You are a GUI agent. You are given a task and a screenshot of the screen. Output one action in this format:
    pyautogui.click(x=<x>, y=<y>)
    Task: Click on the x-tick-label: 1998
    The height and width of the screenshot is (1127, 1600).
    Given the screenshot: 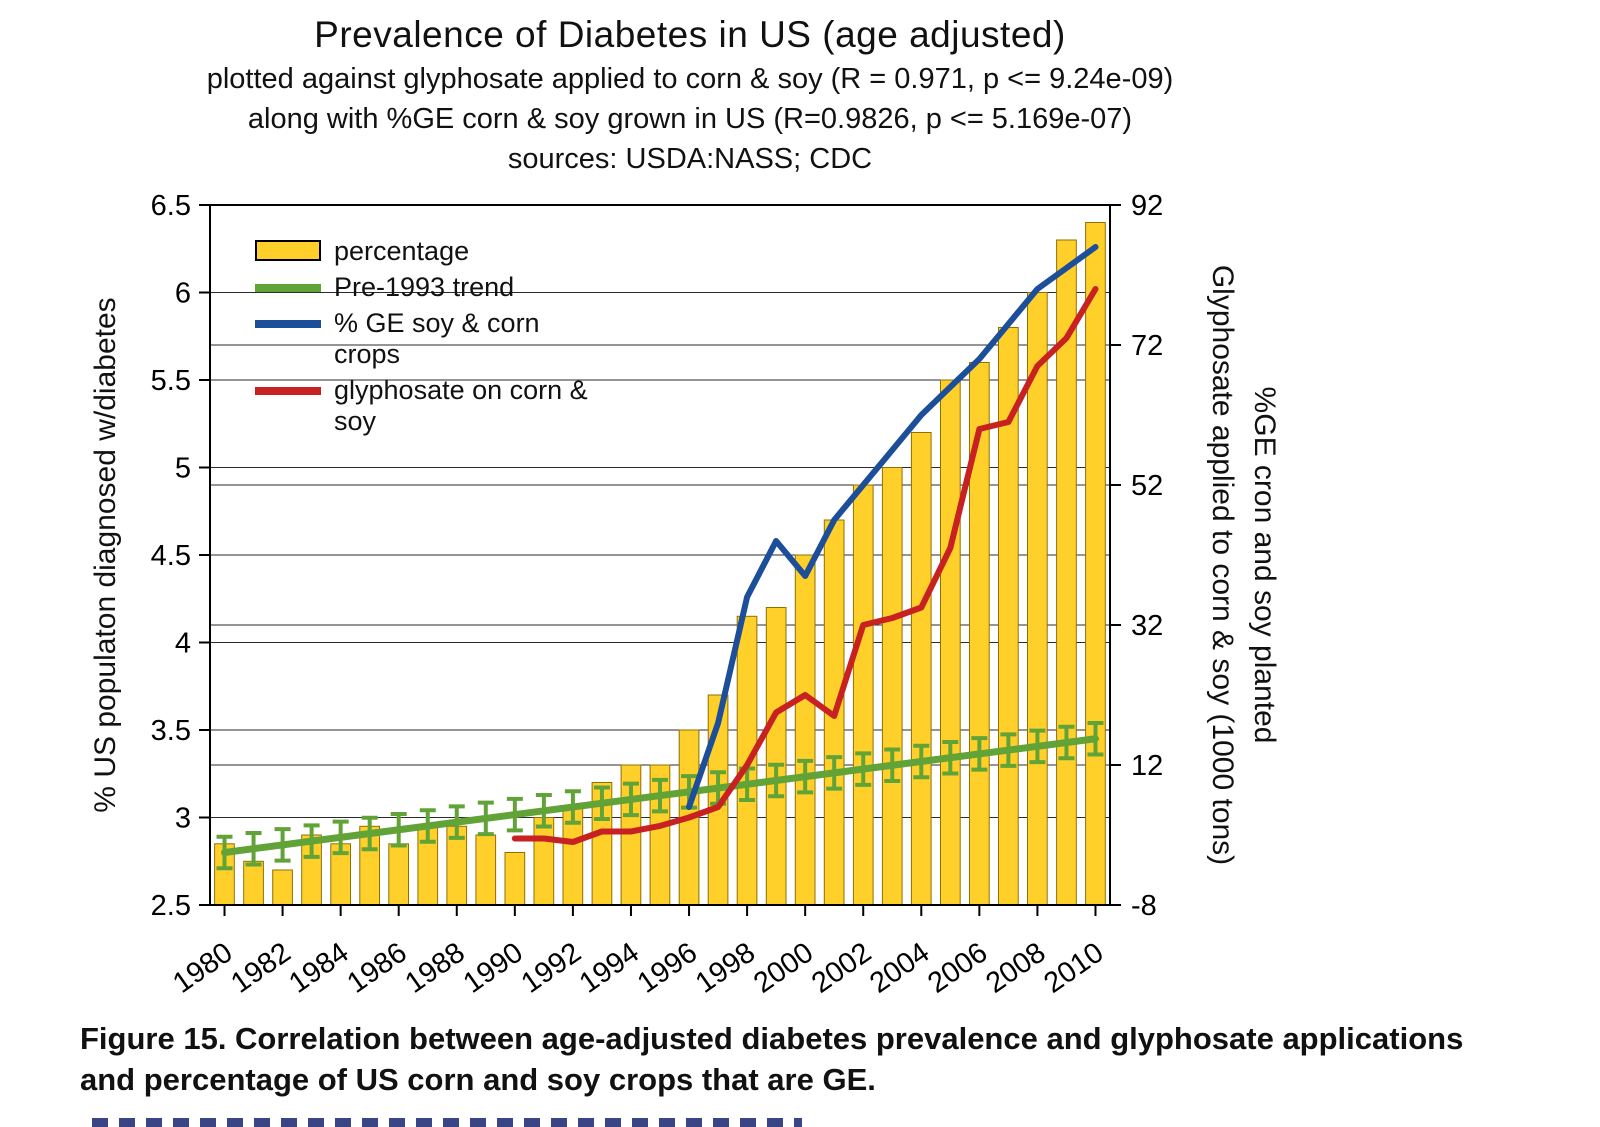 What is the action you would take?
    pyautogui.click(x=725, y=968)
    